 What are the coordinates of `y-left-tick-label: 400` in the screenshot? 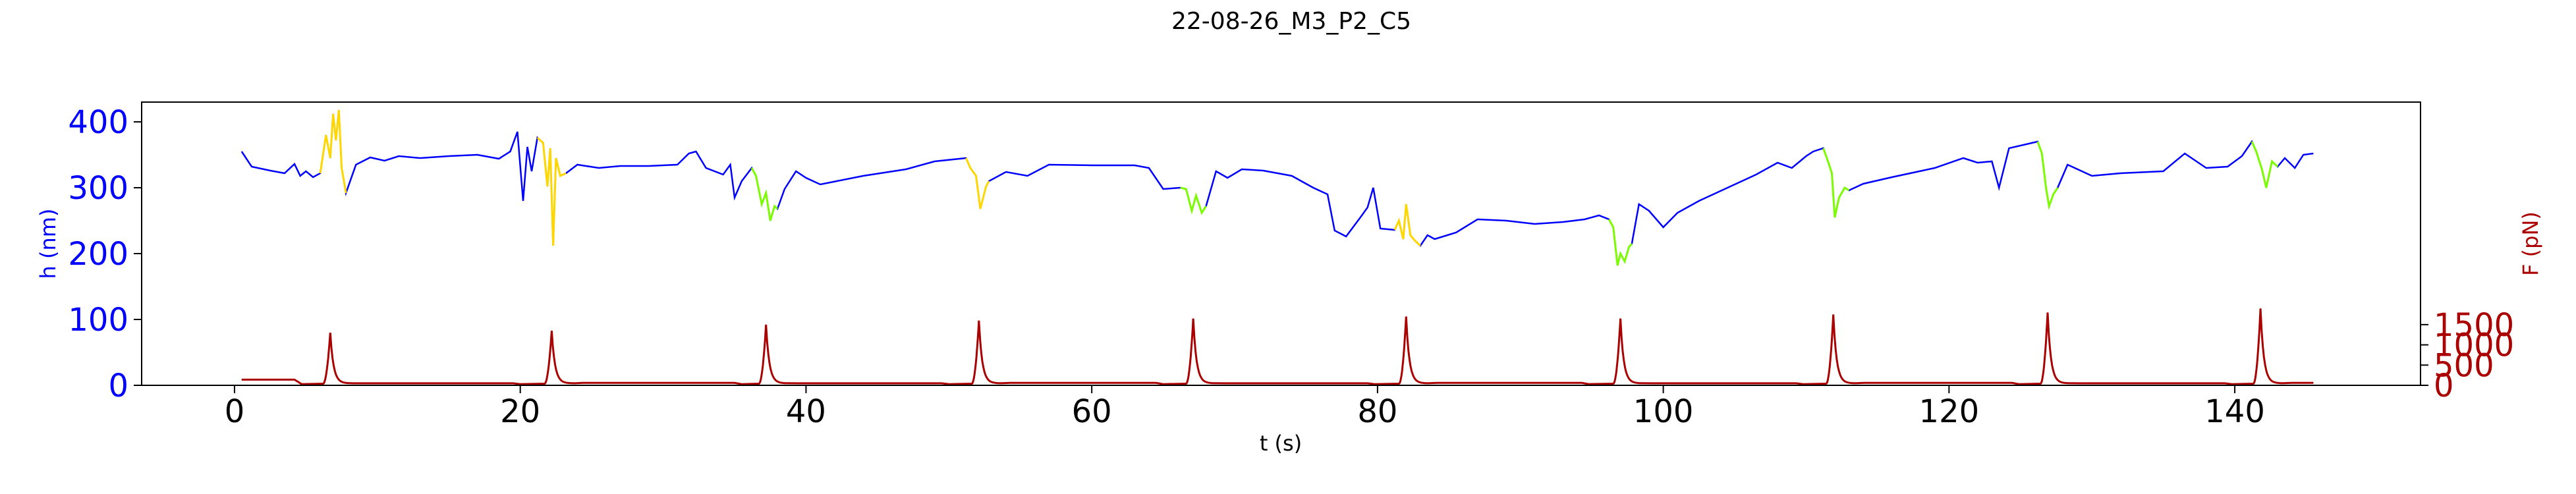 It's located at (98, 122).